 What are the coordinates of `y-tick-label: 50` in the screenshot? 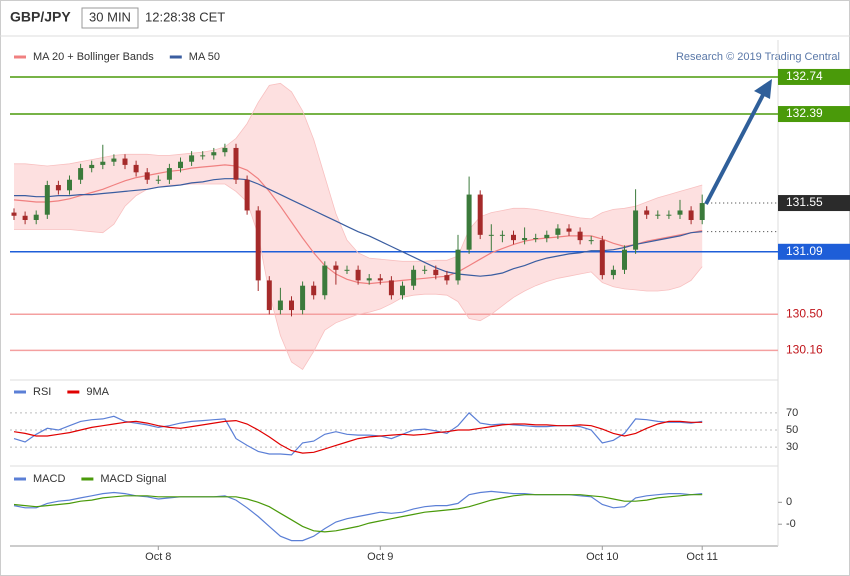 It's located at (792, 430).